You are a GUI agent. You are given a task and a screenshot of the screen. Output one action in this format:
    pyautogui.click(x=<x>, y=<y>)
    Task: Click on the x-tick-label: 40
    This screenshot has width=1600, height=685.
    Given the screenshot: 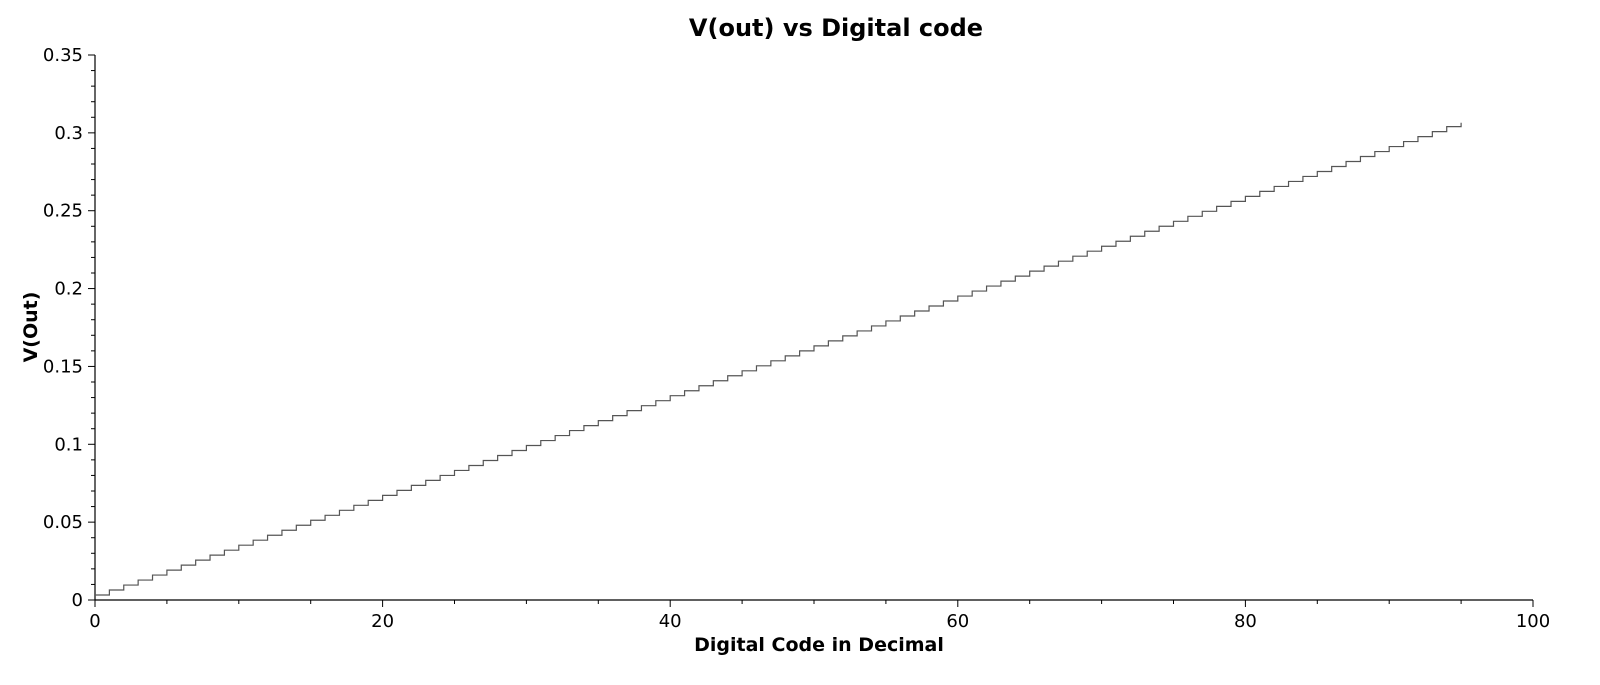 What is the action you would take?
    pyautogui.click(x=670, y=621)
    